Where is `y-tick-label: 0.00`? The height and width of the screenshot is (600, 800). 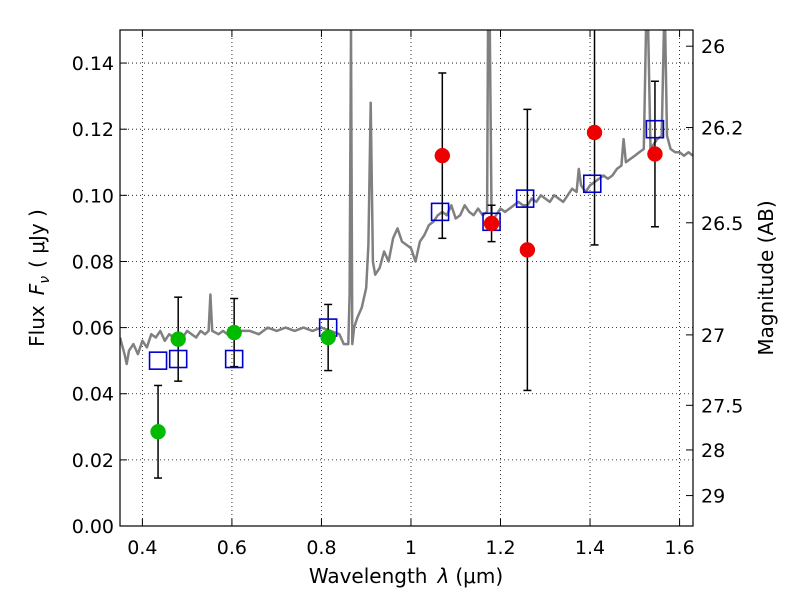 y-tick-label: 0.00 is located at coordinates (93, 527).